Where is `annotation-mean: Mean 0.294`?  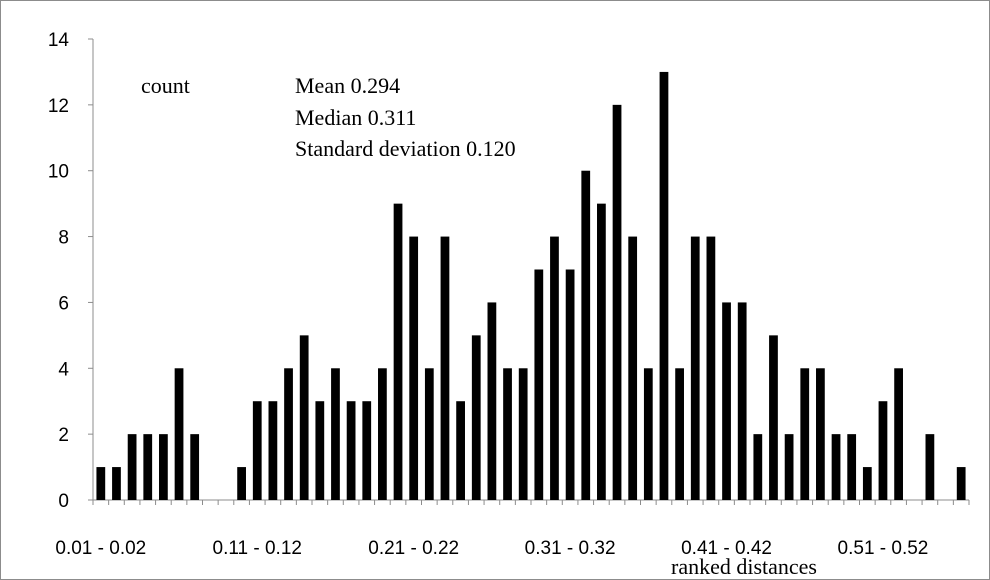
annotation-mean: Mean 0.294 is located at coordinates (347, 85).